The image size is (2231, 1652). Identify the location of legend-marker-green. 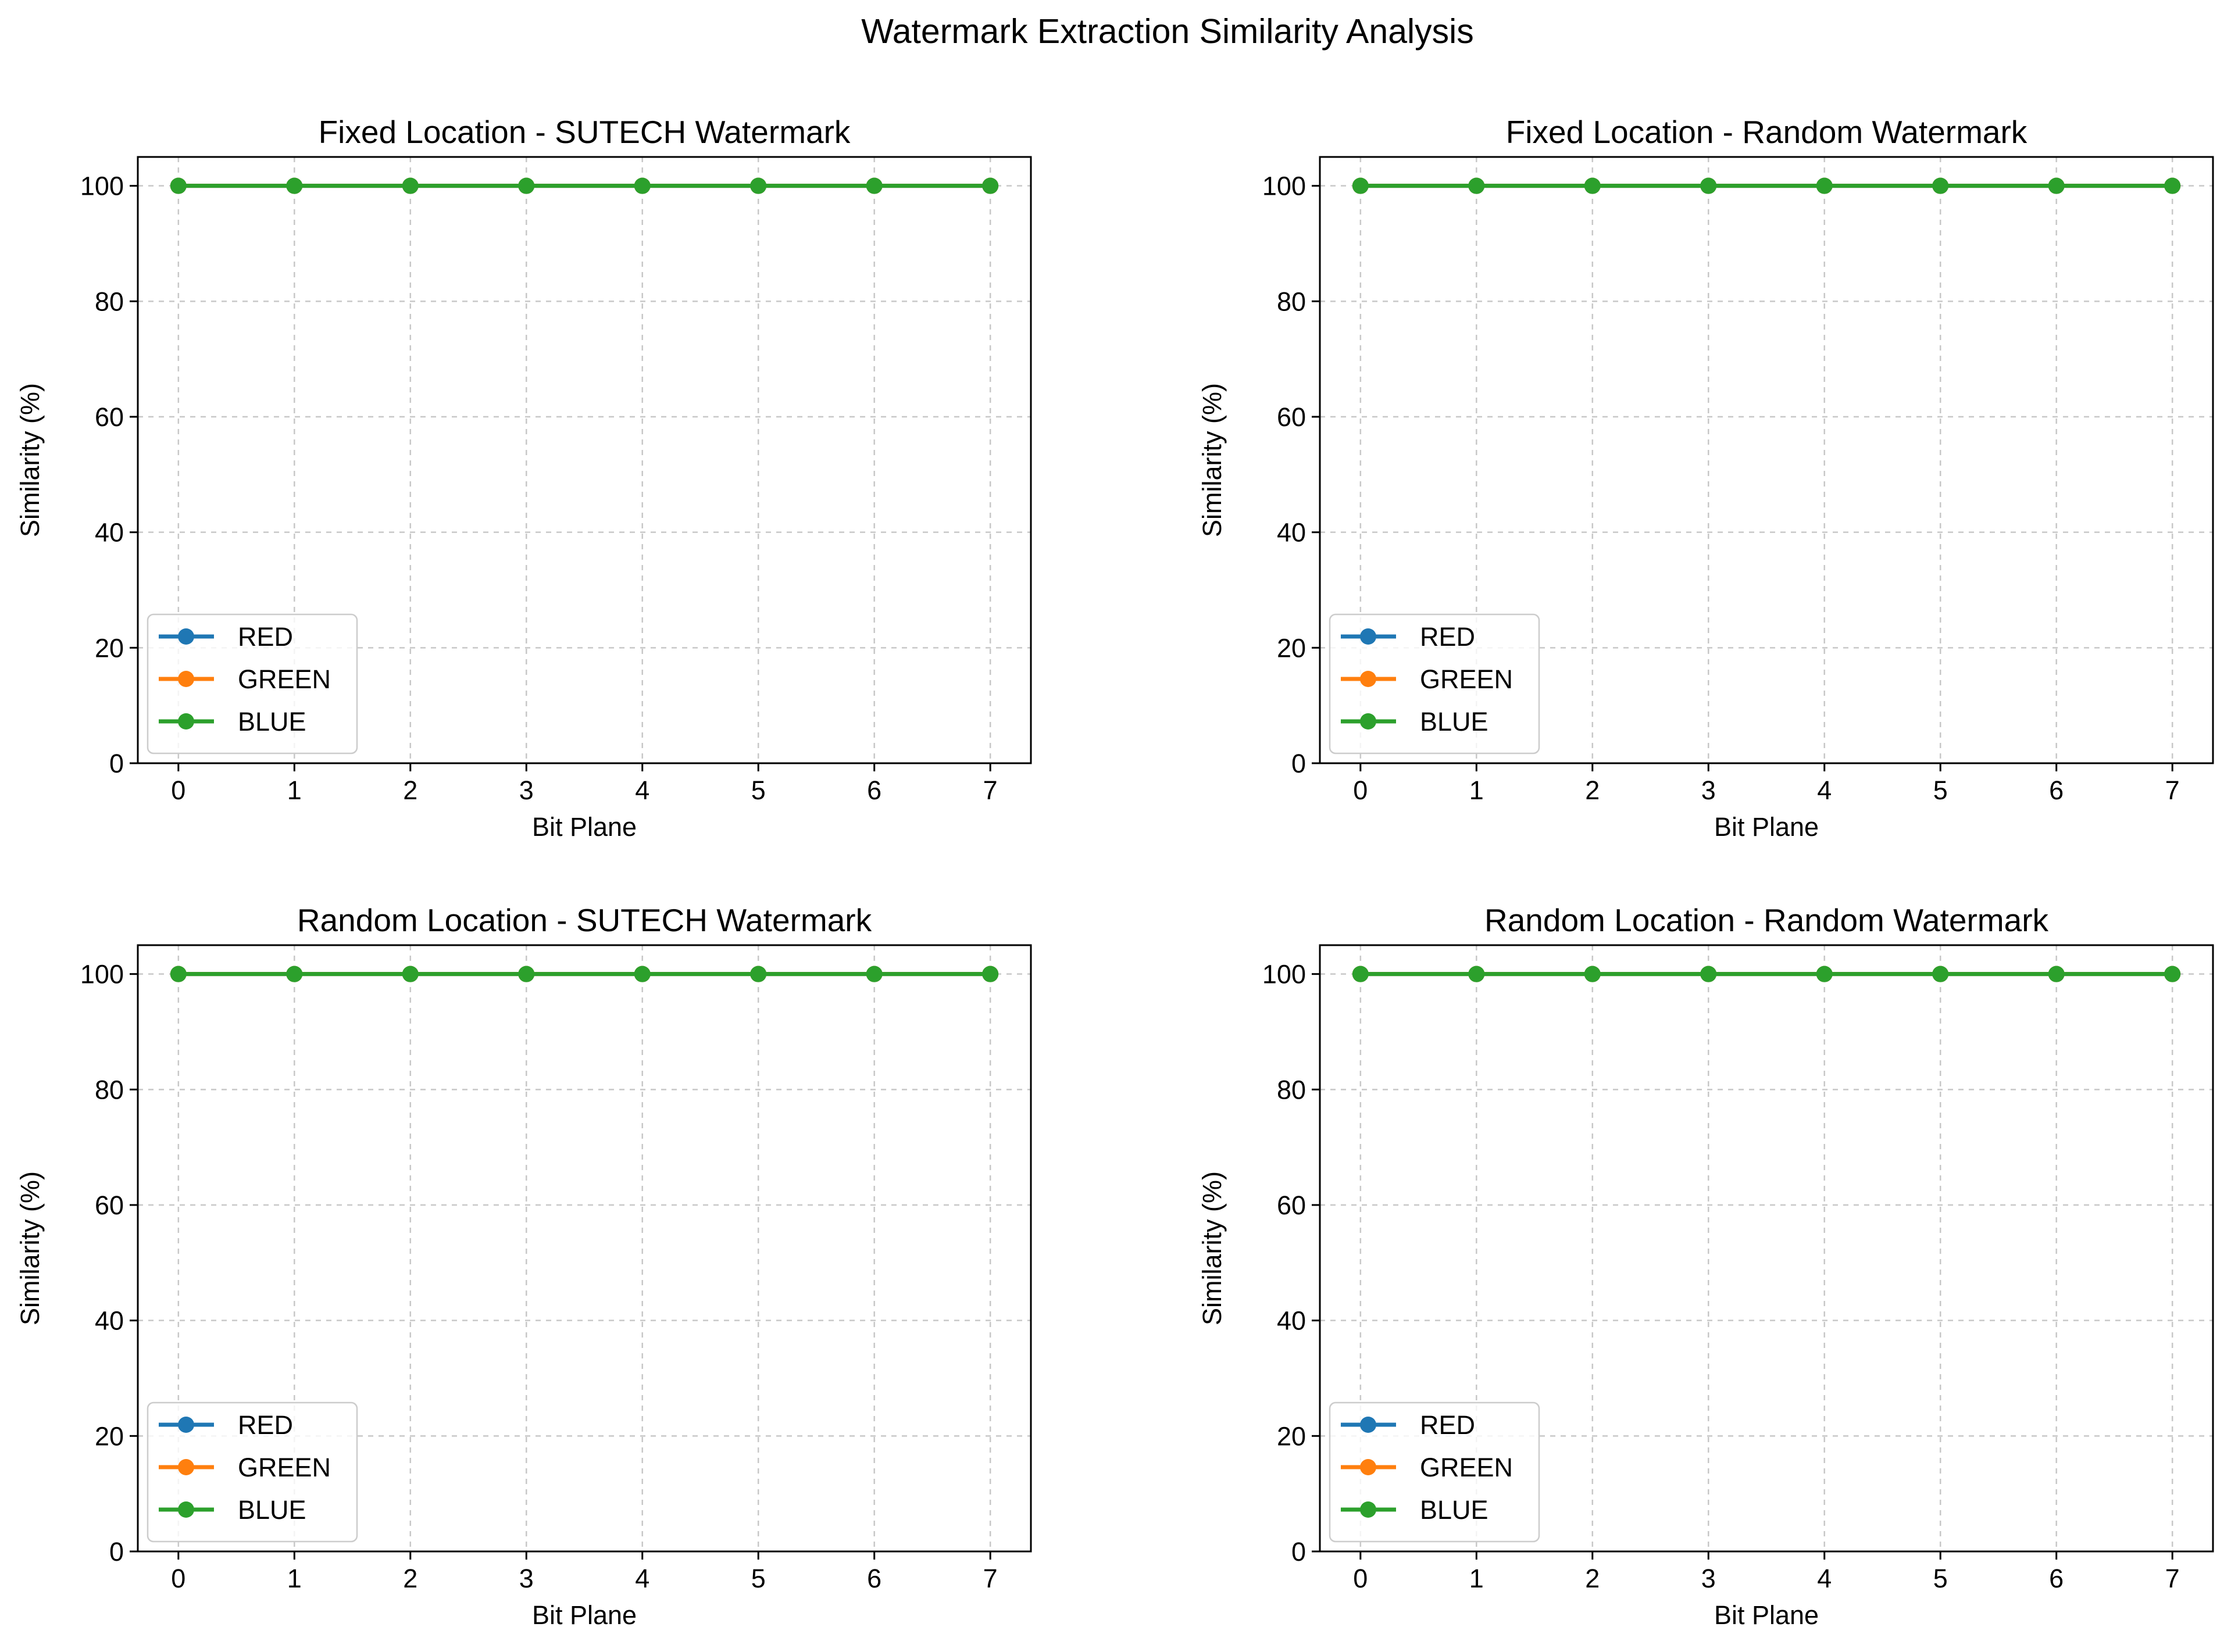
(1368, 1467).